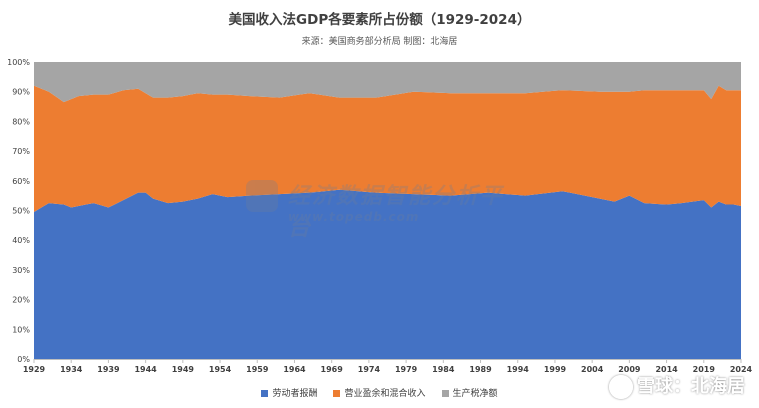 Image resolution: width=759 pixels, height=408 pixels. Describe the element at coordinates (23, 359) in the screenshot. I see `y-tick-label: 0%` at that location.